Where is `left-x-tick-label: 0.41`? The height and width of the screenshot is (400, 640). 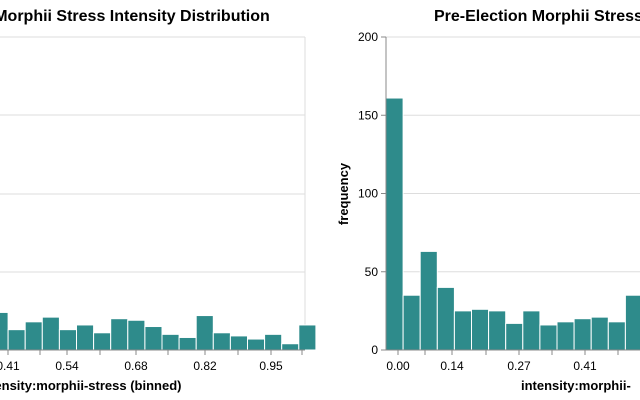
left-x-tick-label: 0.41 is located at coordinates (10, 366).